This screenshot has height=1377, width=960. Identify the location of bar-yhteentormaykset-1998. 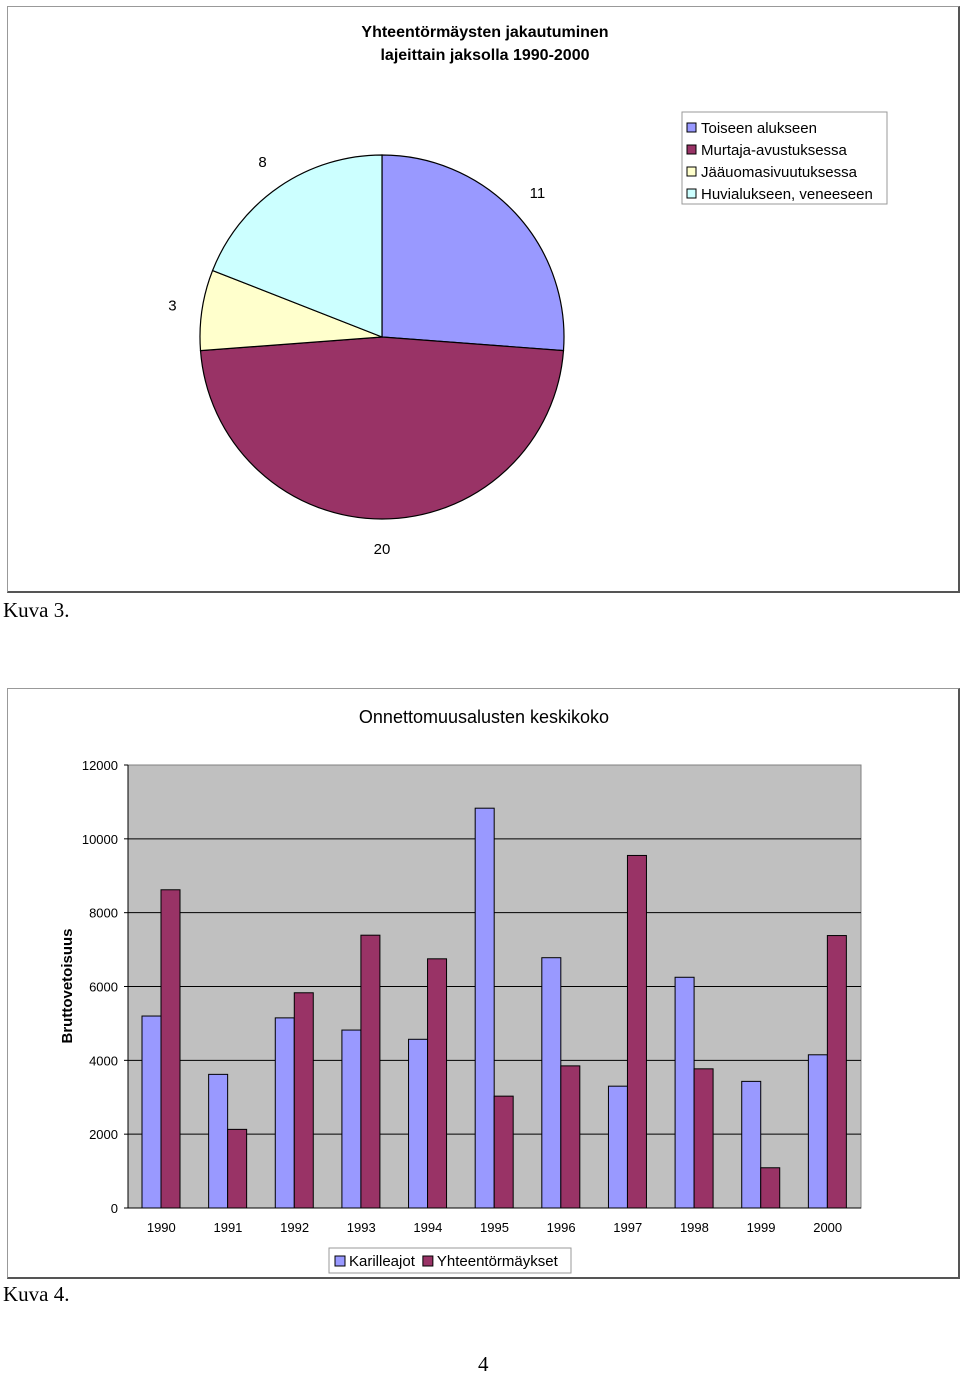
(703, 1138).